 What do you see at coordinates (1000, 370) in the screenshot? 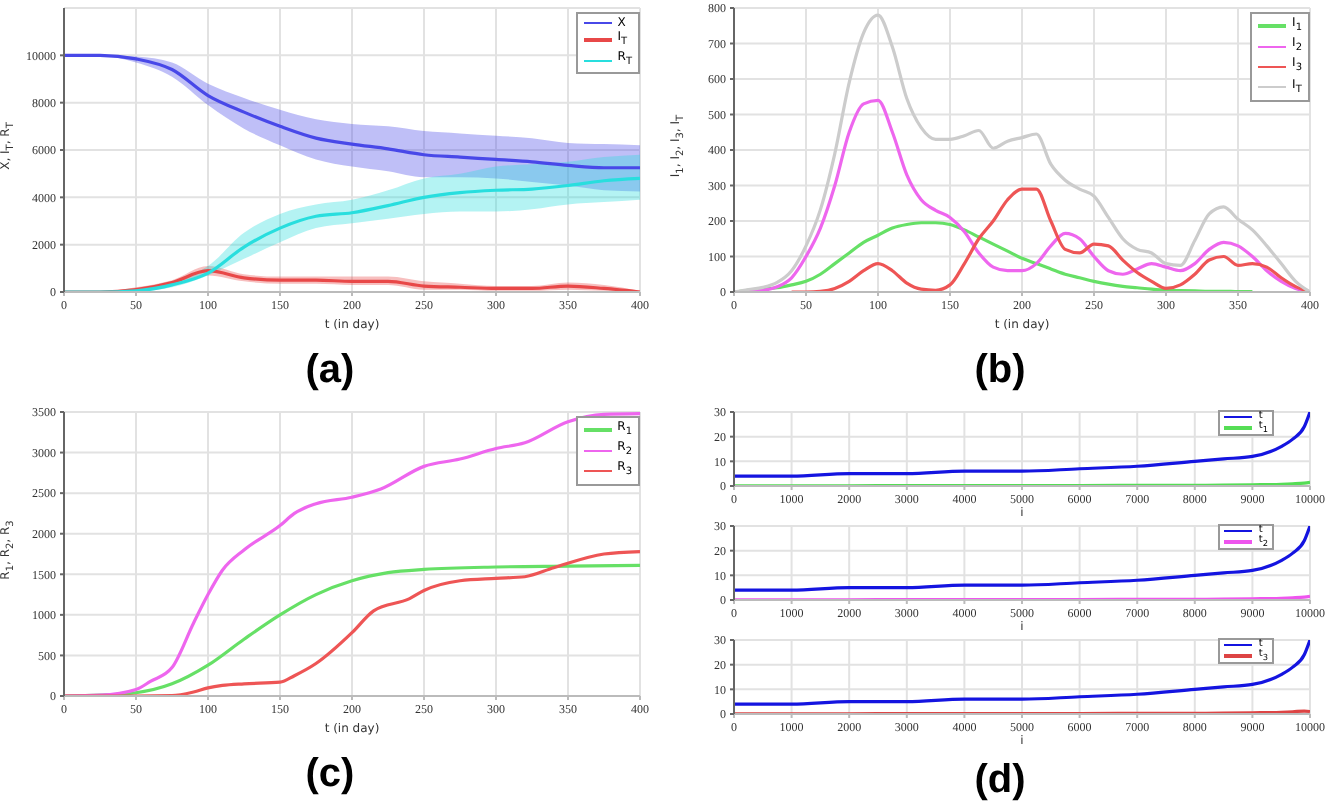
I see `text: (b)` at bounding box center [1000, 370].